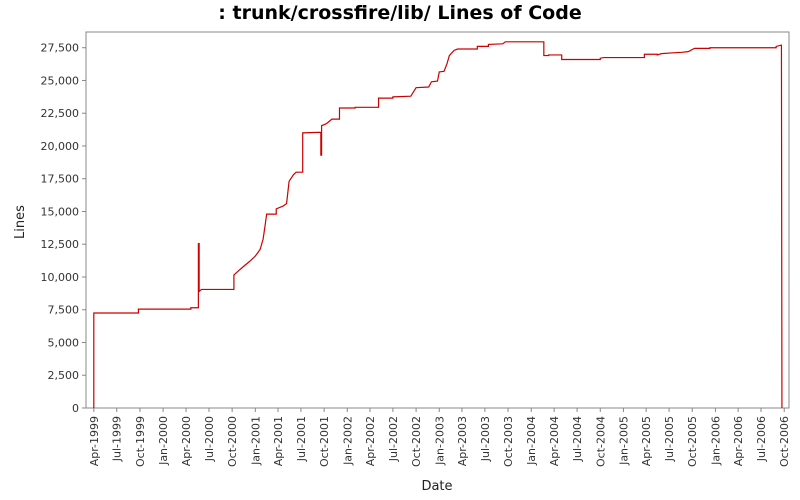 The width and height of the screenshot is (800, 500). I want to click on y-tick-label: 0, so click(75, 408).